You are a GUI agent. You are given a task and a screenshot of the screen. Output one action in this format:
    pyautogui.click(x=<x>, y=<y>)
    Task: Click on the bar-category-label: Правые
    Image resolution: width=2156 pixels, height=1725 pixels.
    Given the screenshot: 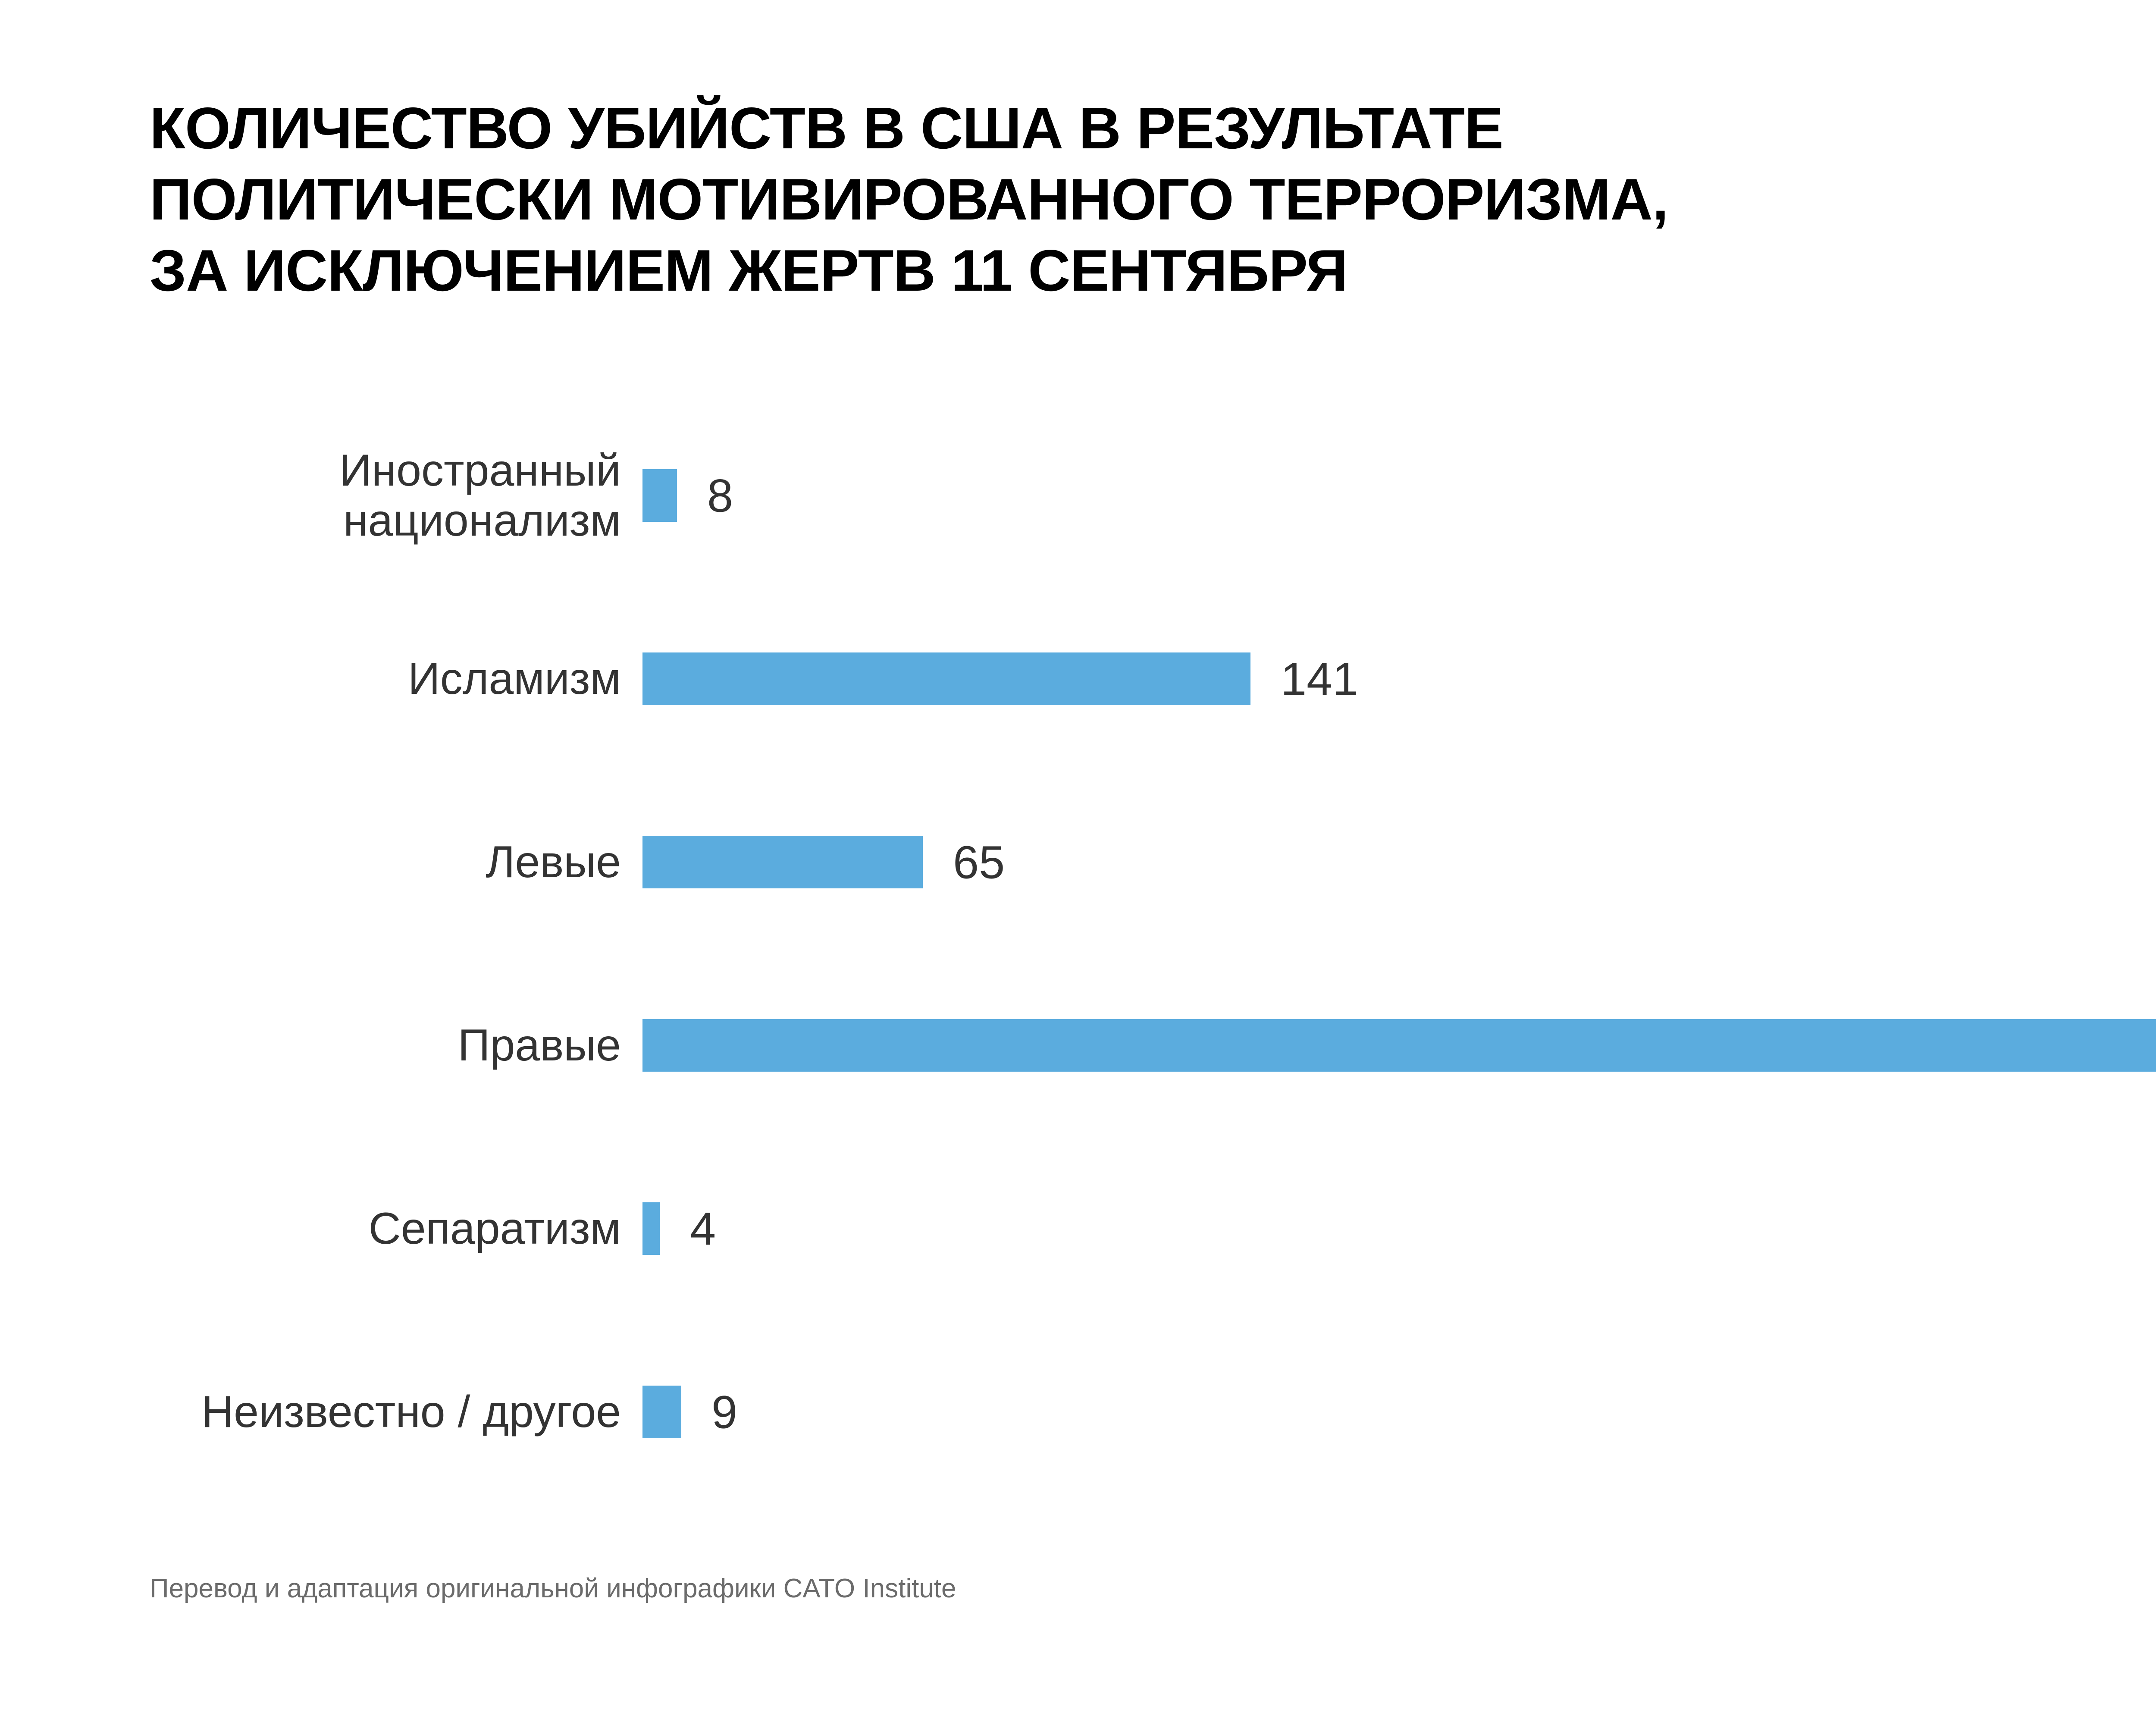 What is the action you would take?
    pyautogui.click(x=539, y=1045)
    